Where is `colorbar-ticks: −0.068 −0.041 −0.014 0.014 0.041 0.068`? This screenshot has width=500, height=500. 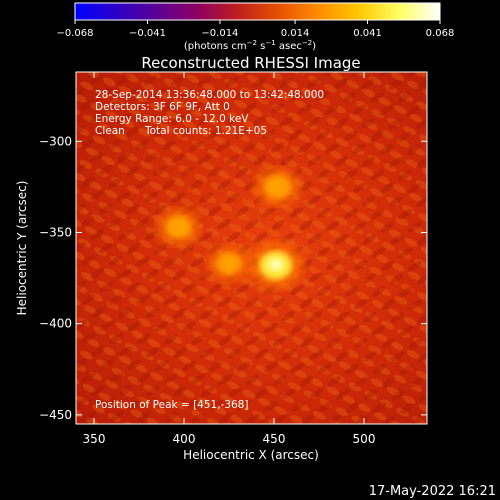 colorbar-ticks: −0.068 −0.041 −0.014 0.014 0.041 0.068 is located at coordinates (255, 29).